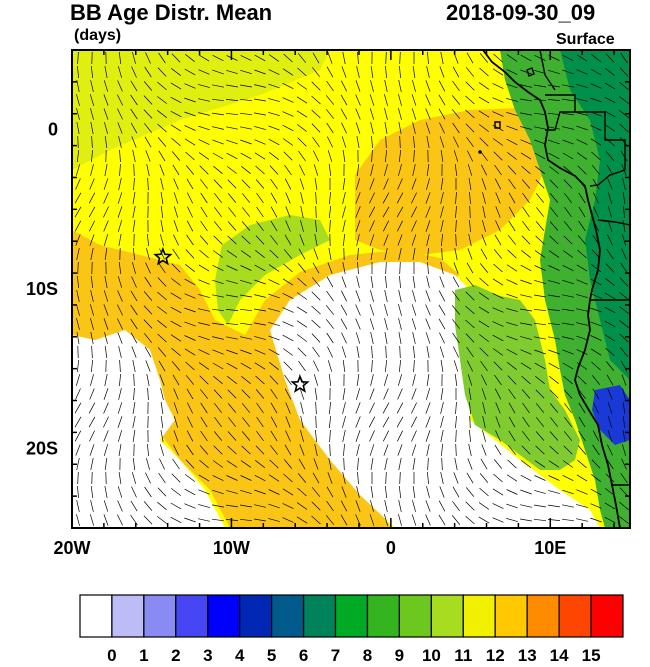 This screenshot has height=667, width=650. What do you see at coordinates (42, 448) in the screenshot?
I see `y-tick-label: 20S` at bounding box center [42, 448].